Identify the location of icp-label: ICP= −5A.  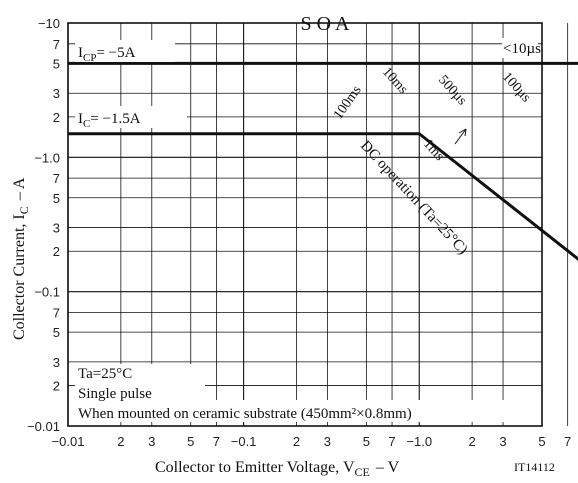
(107, 54).